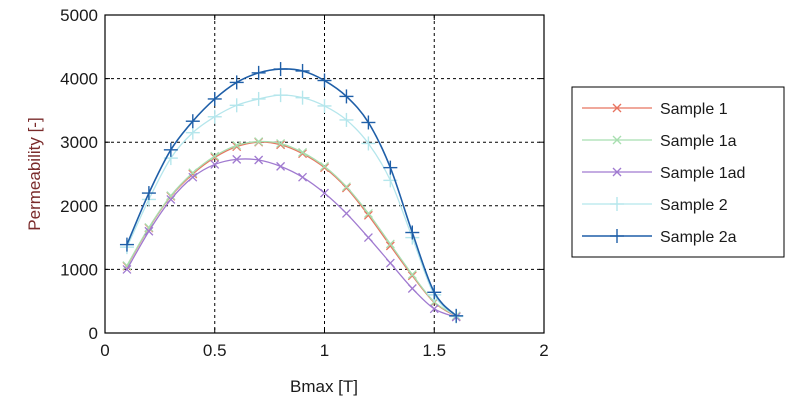 Image resolution: width=788 pixels, height=401 pixels. Describe the element at coordinates (655, 109) in the screenshot. I see `legend-item: Sample 1` at that location.